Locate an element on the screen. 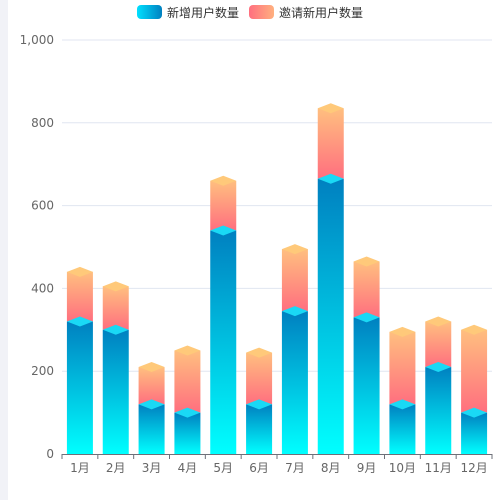  y-tick-label: 200 is located at coordinates (42, 371).